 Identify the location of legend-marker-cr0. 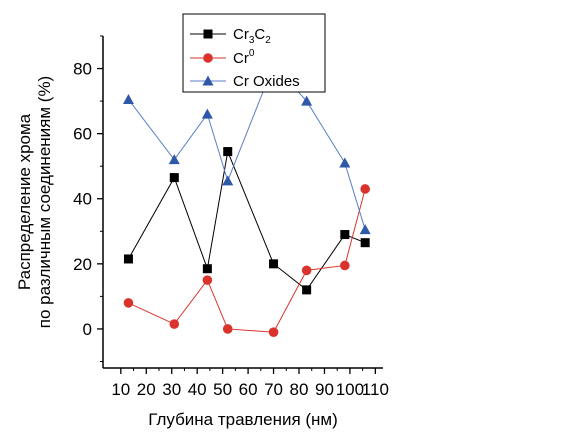
(208, 58).